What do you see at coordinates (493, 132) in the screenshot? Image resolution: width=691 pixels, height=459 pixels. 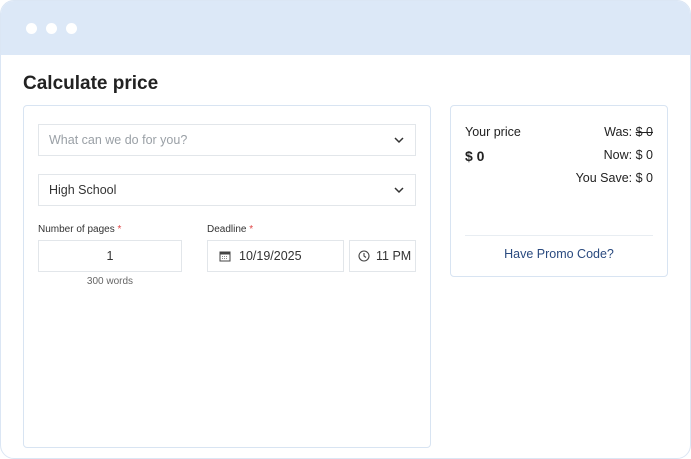 I see `your-price-label: Your price` at bounding box center [493, 132].